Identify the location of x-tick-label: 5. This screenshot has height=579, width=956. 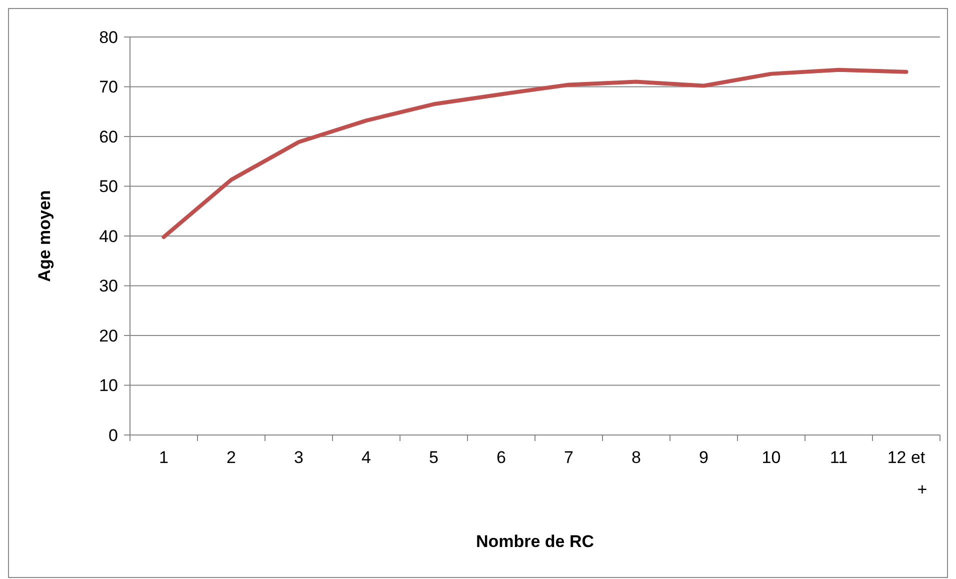
(433, 457).